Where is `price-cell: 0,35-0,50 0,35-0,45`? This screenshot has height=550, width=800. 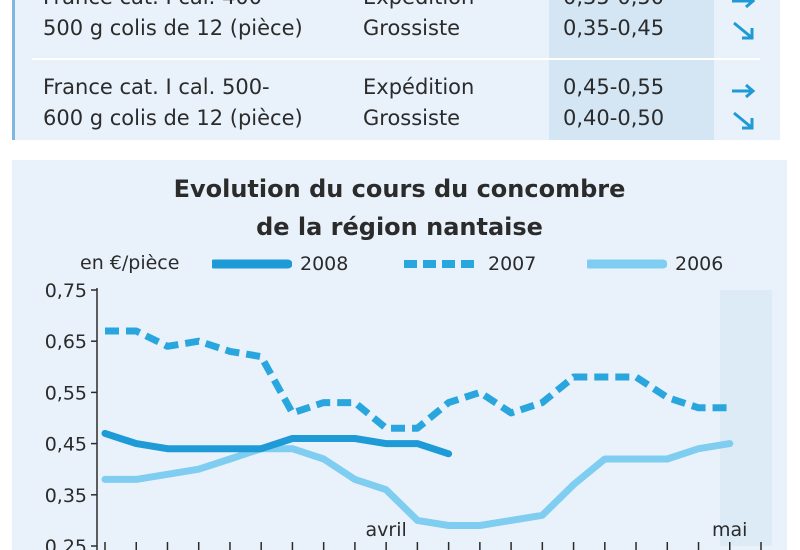
price-cell: 0,35-0,50 0,35-0,45 is located at coordinates (613, 22).